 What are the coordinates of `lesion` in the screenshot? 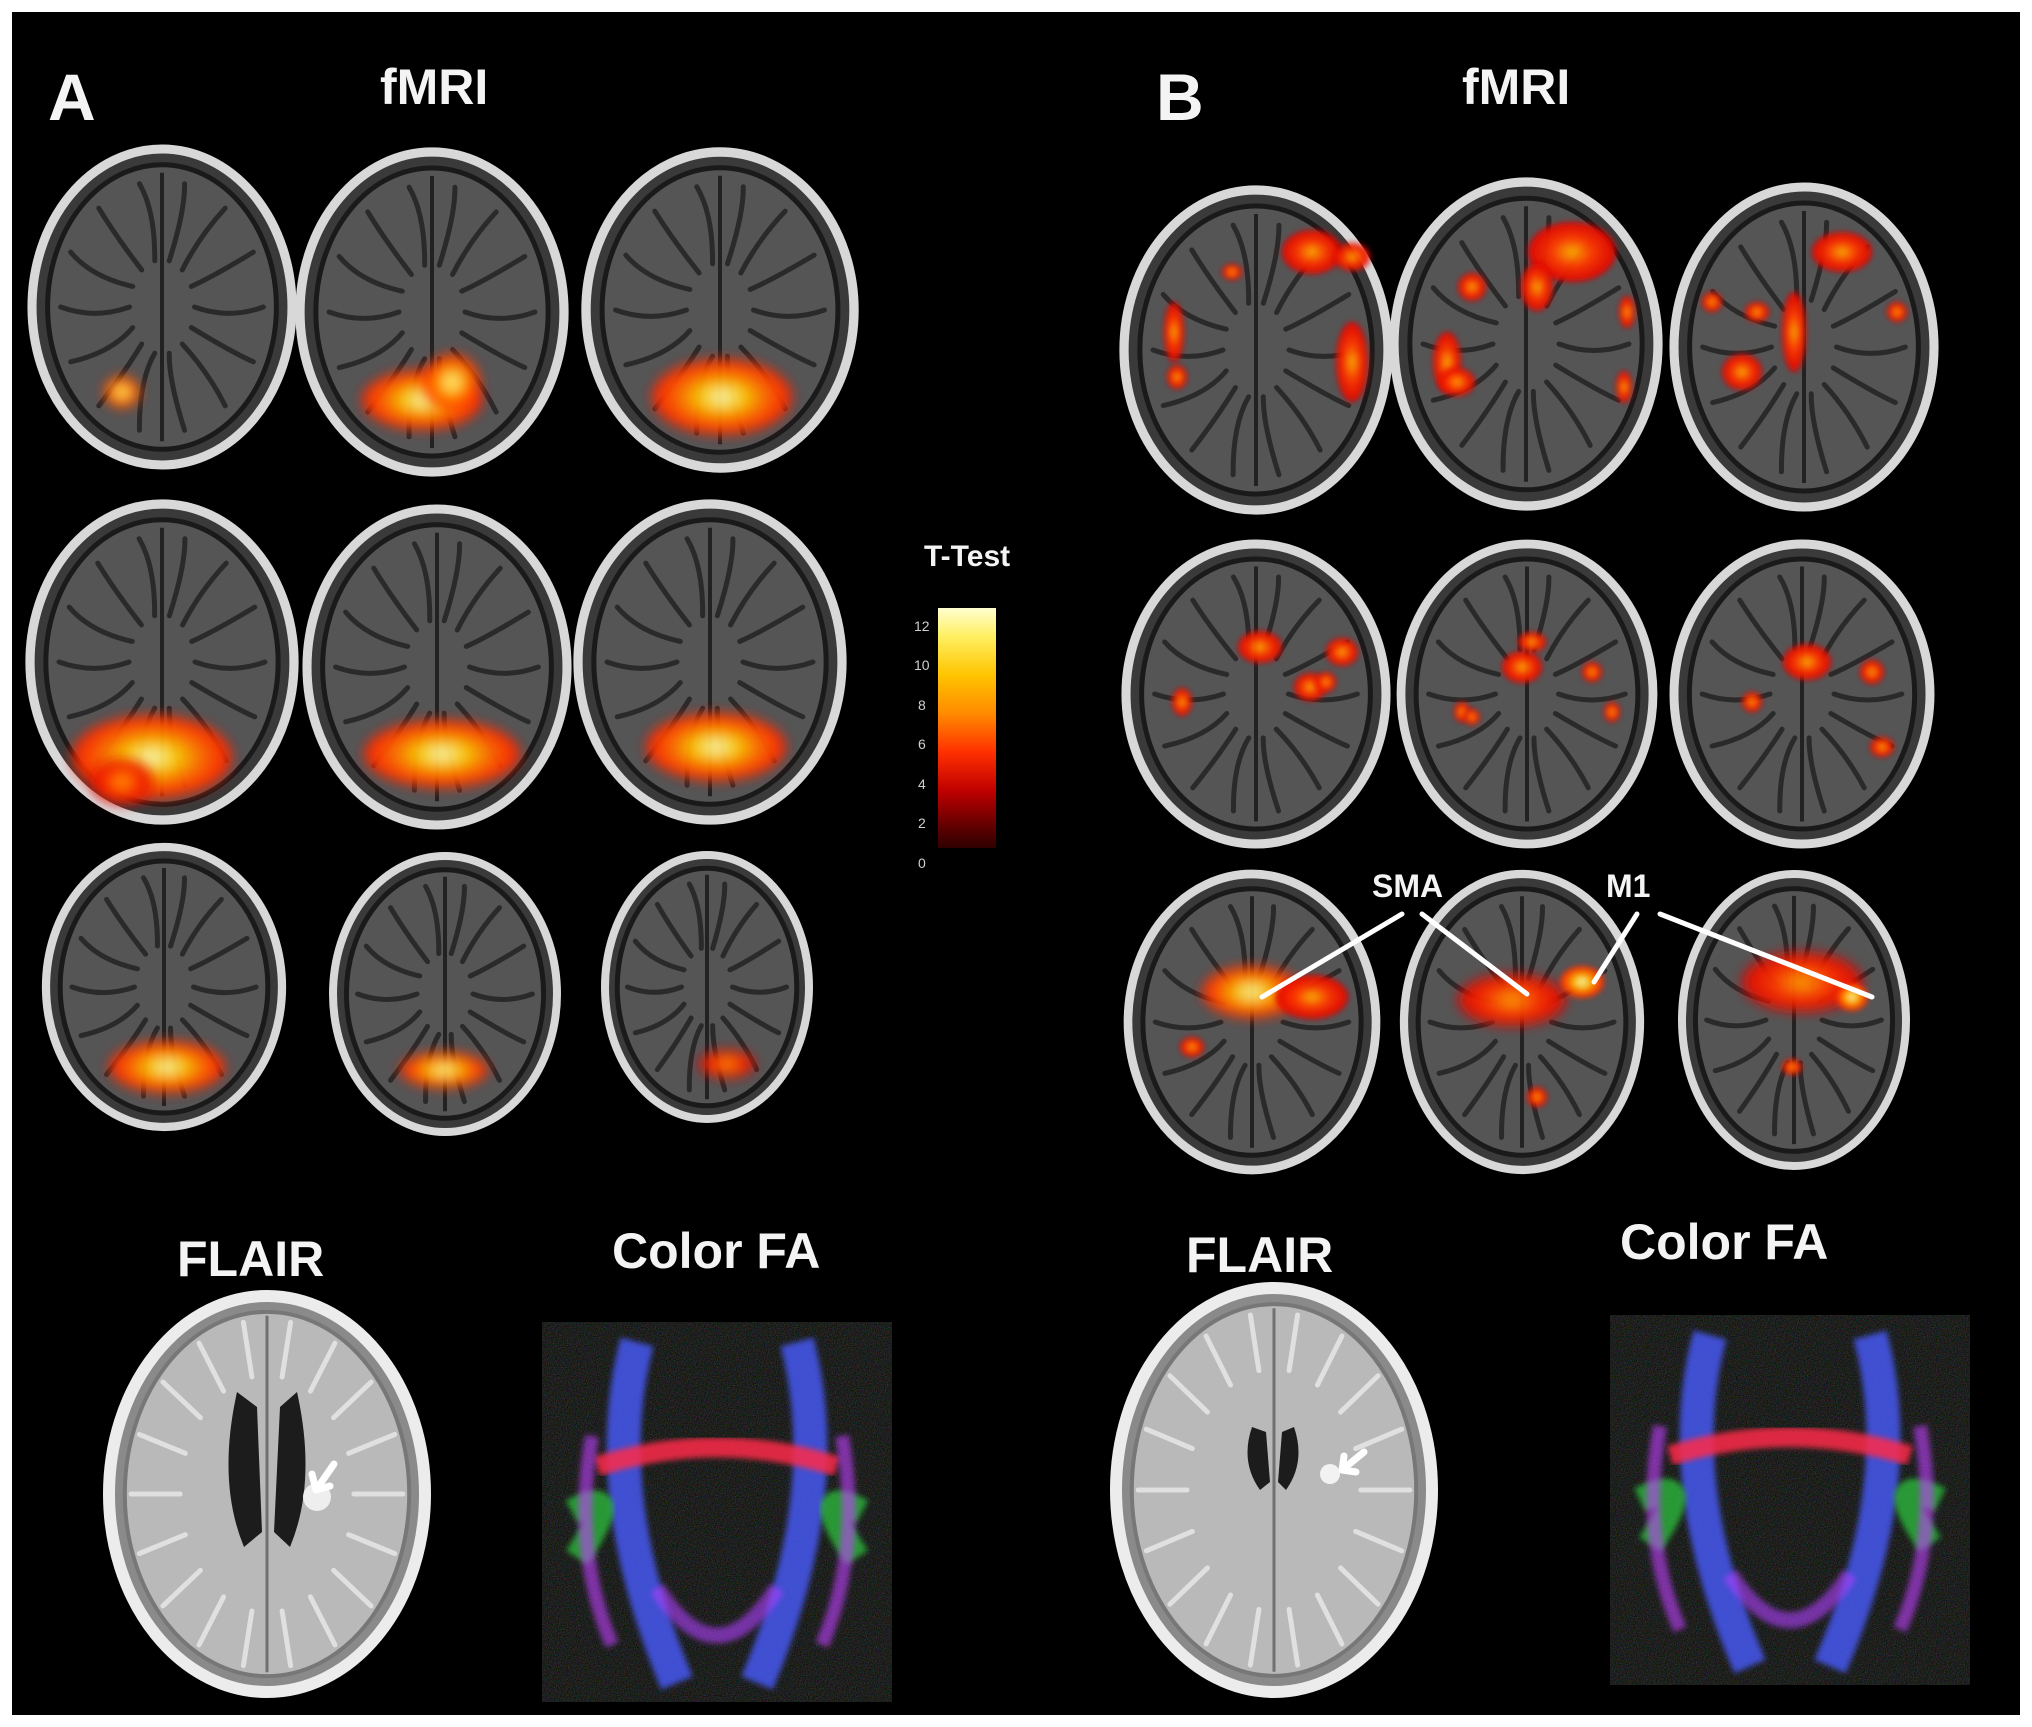 It's located at (1330, 1474).